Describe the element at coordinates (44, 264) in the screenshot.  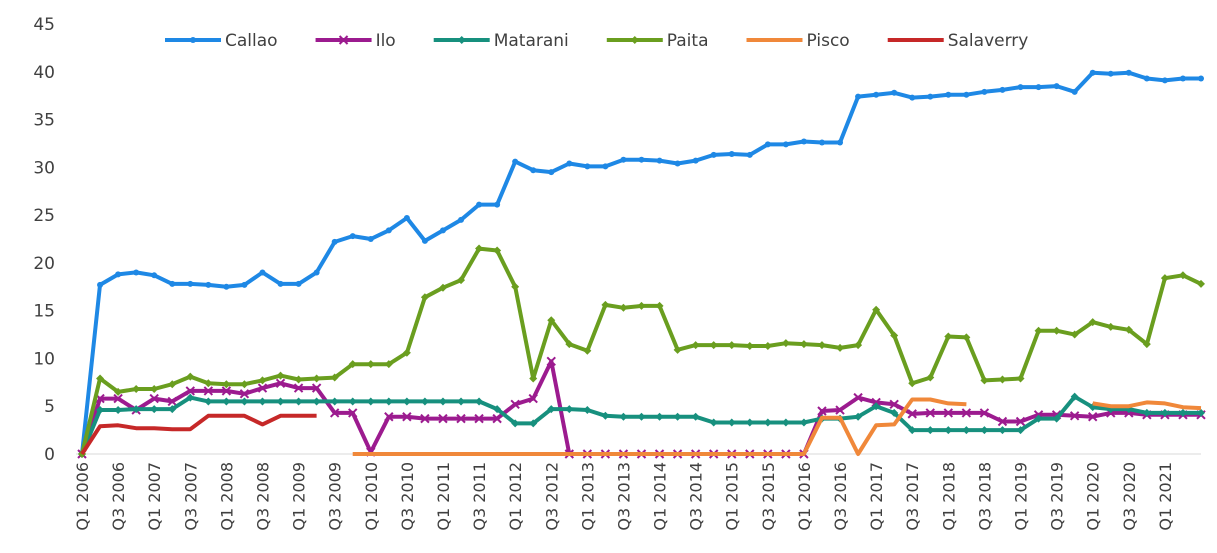
I see `y-tick-label: 20` at that location.